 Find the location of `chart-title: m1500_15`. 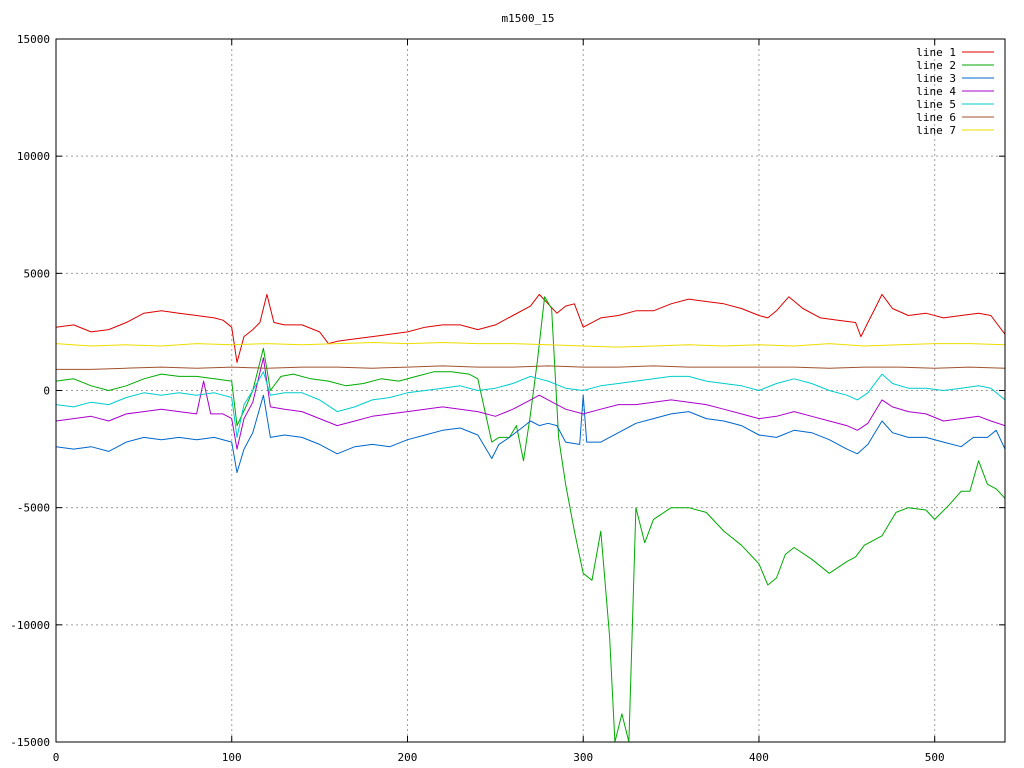

chart-title: m1500_15 is located at coordinates (528, 18).